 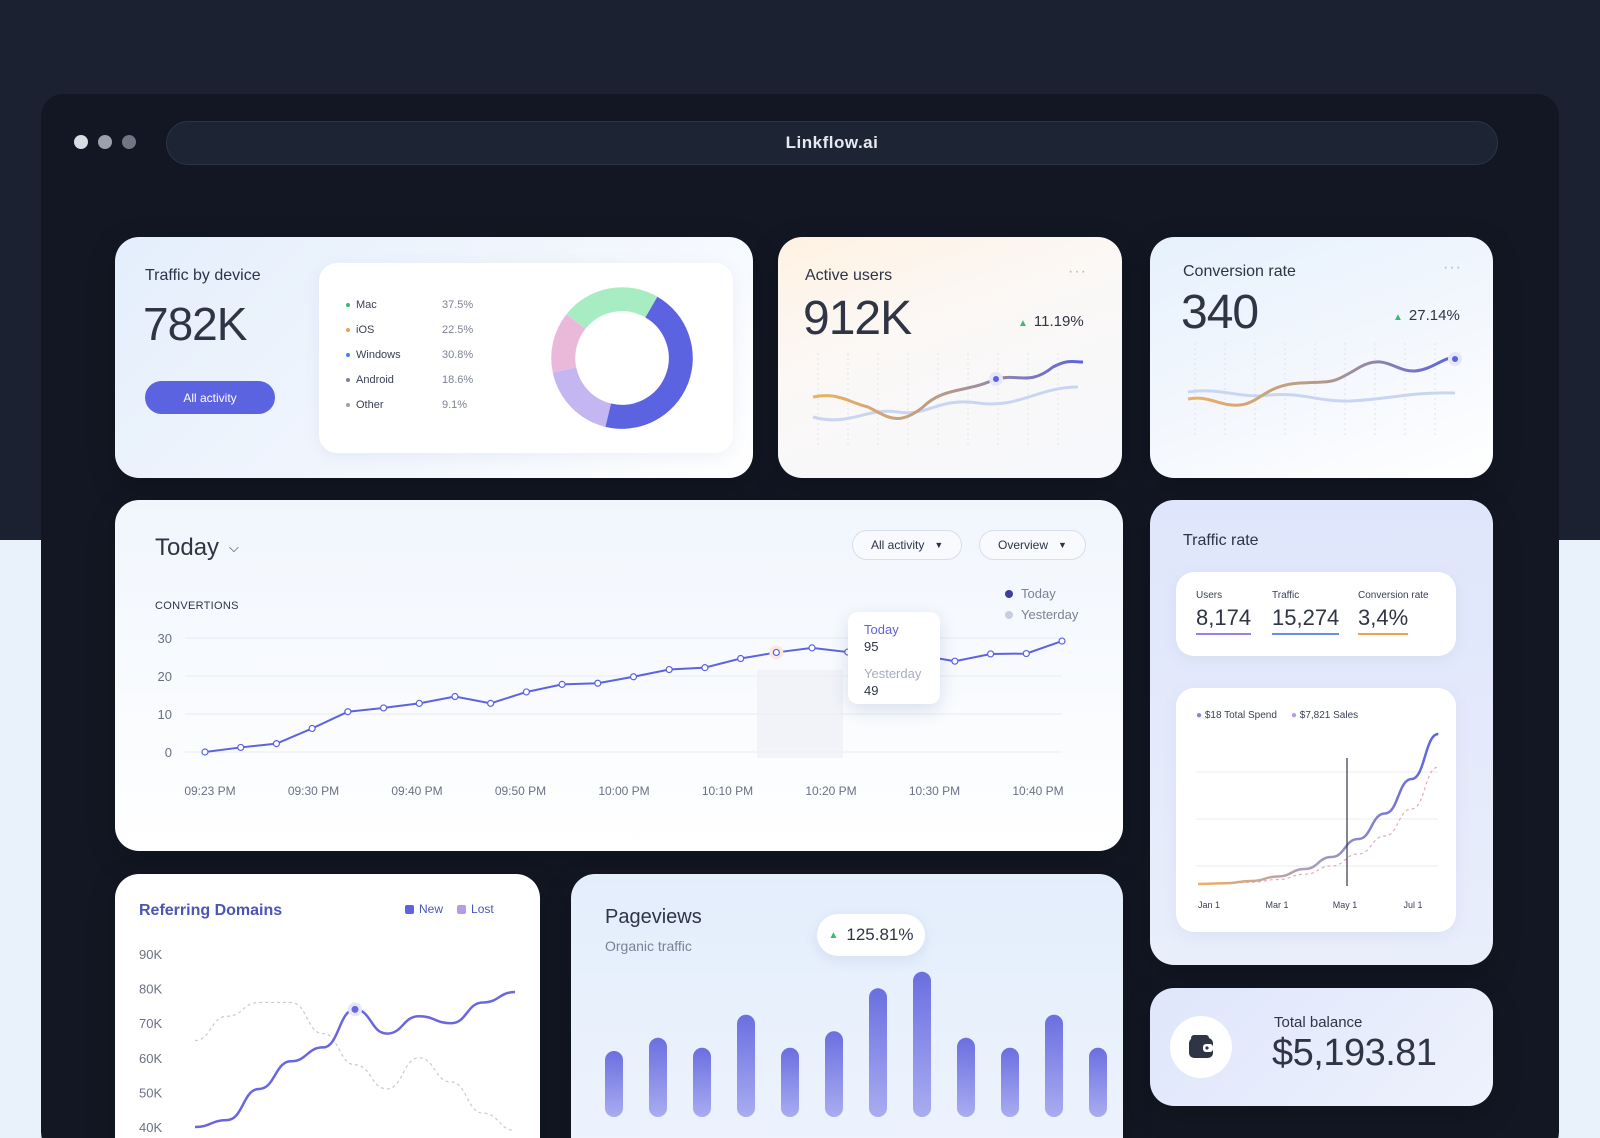 What do you see at coordinates (582, 397) in the screenshot?
I see `donut-segment-windows` at bounding box center [582, 397].